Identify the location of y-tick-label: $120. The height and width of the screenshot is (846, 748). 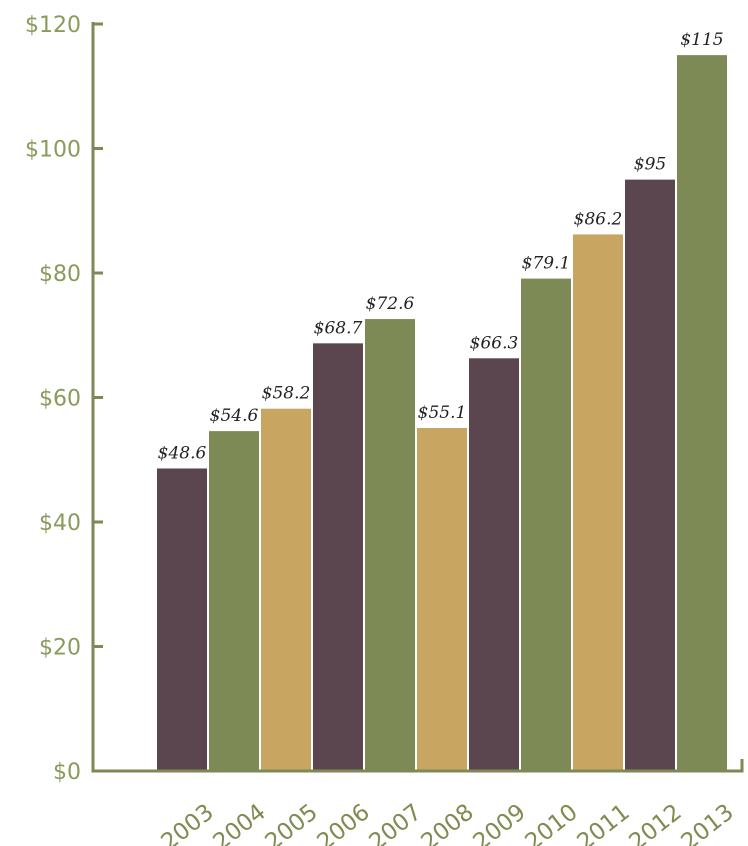
(53, 25).